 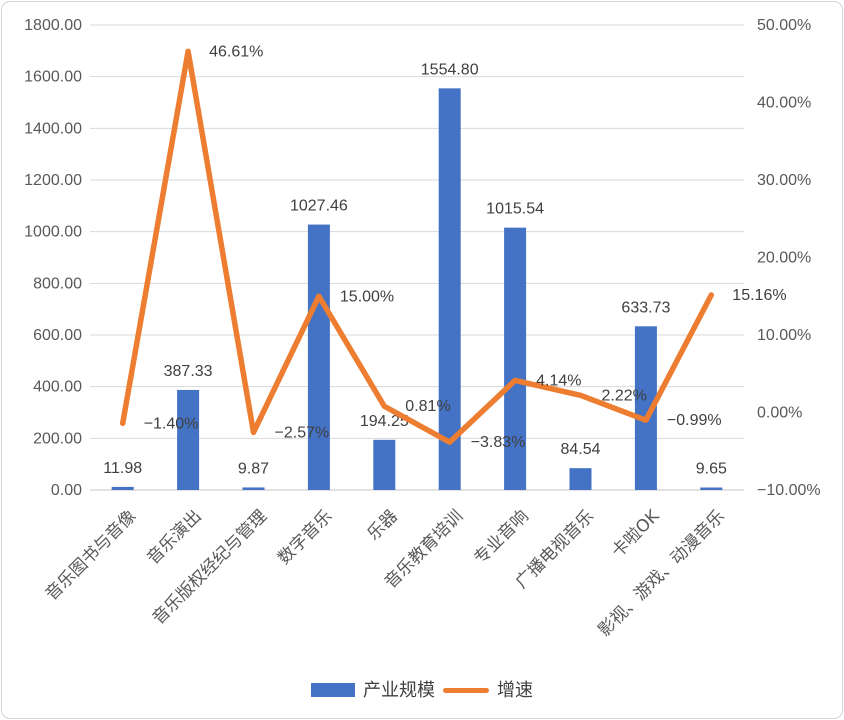 I want to click on bar-label-0: 11.98, so click(x=122, y=468).